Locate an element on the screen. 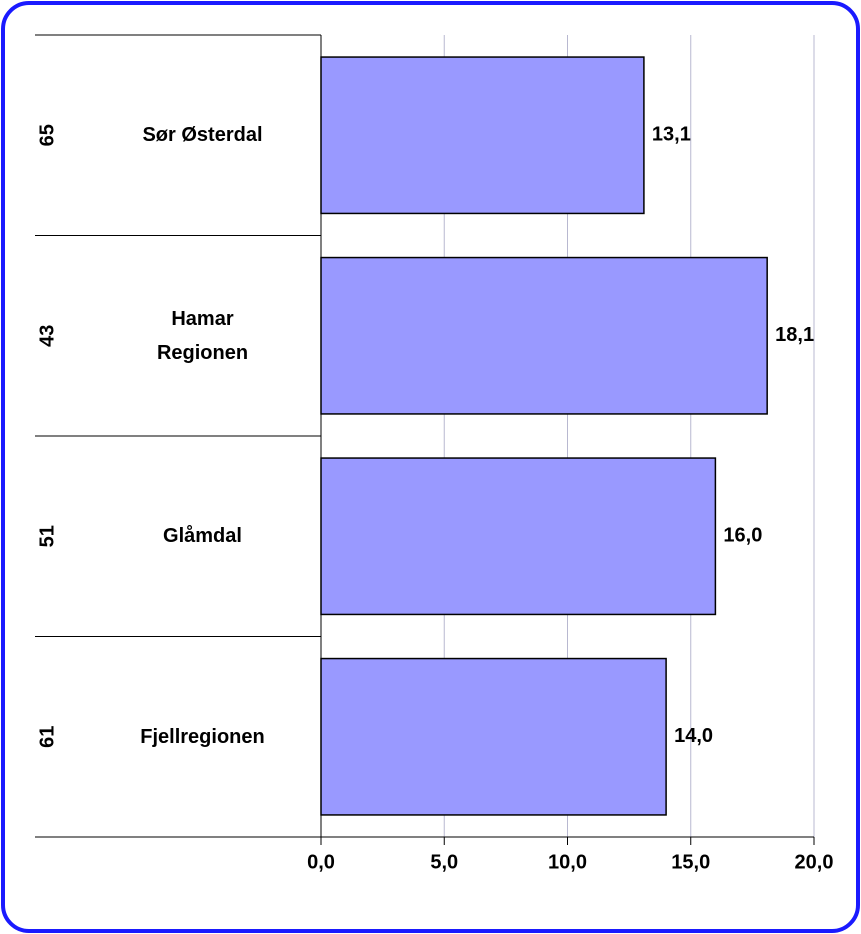 This screenshot has height=934, width=861. group-label: 43 is located at coordinates (47, 336).